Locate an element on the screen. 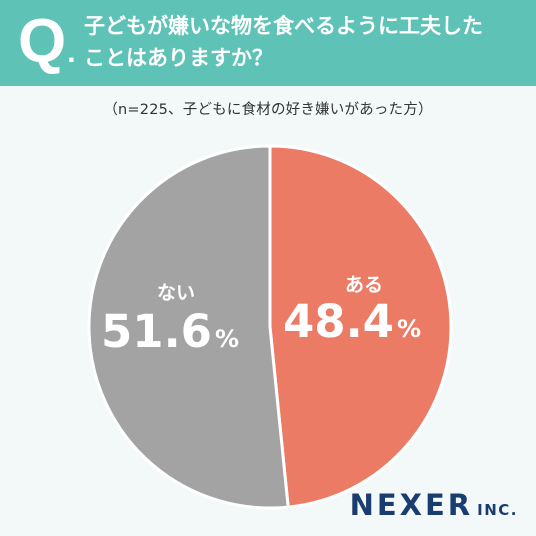 The width and height of the screenshot is (536, 536). question-line-1: 子どもが嫌いな物を食べるように工夫した is located at coordinates (283, 26).